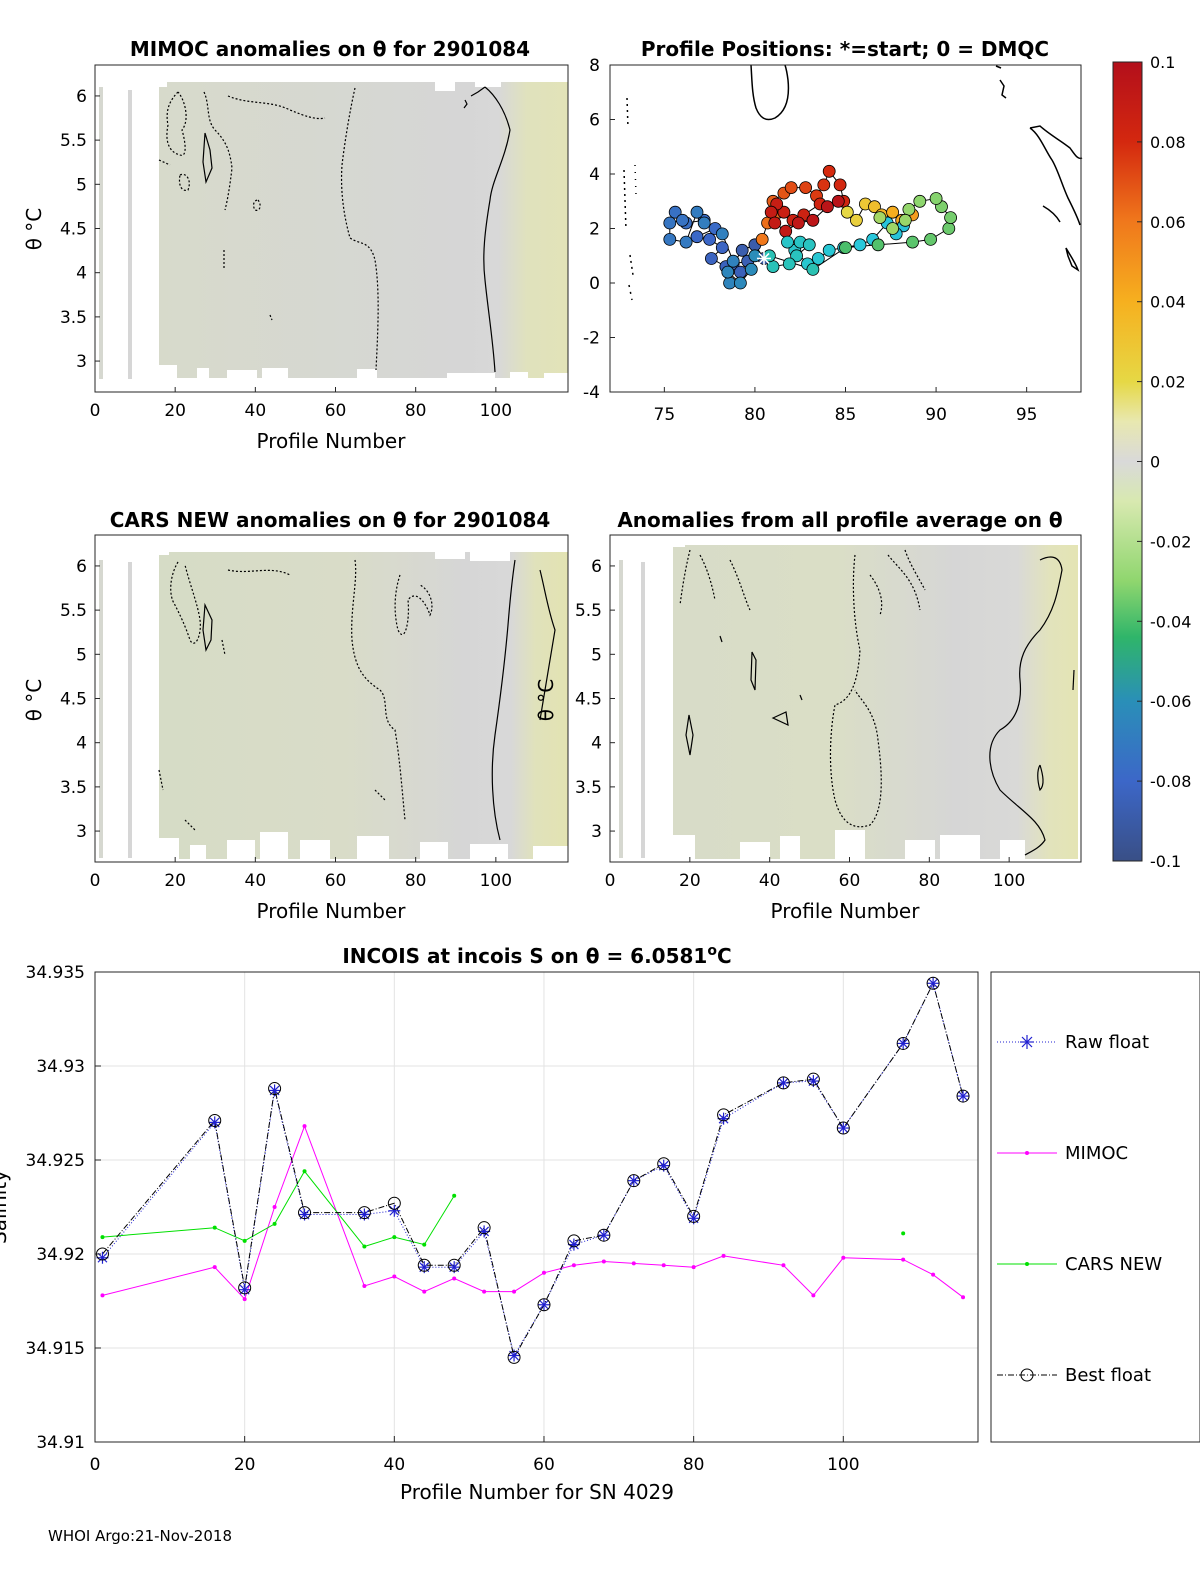 The image size is (1200, 1575). I want to click on allavg-ticks: 0 20 40 60 80 100 6 5.5 5 4.5 4 3.5 3, so click(800, 724).